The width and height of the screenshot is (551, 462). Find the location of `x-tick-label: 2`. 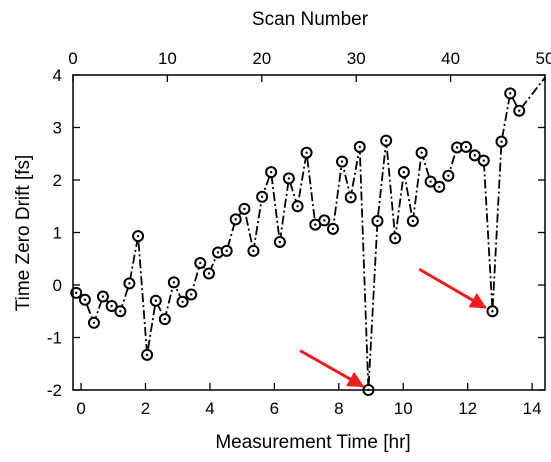

x-tick-label: 2 is located at coordinates (145, 408).